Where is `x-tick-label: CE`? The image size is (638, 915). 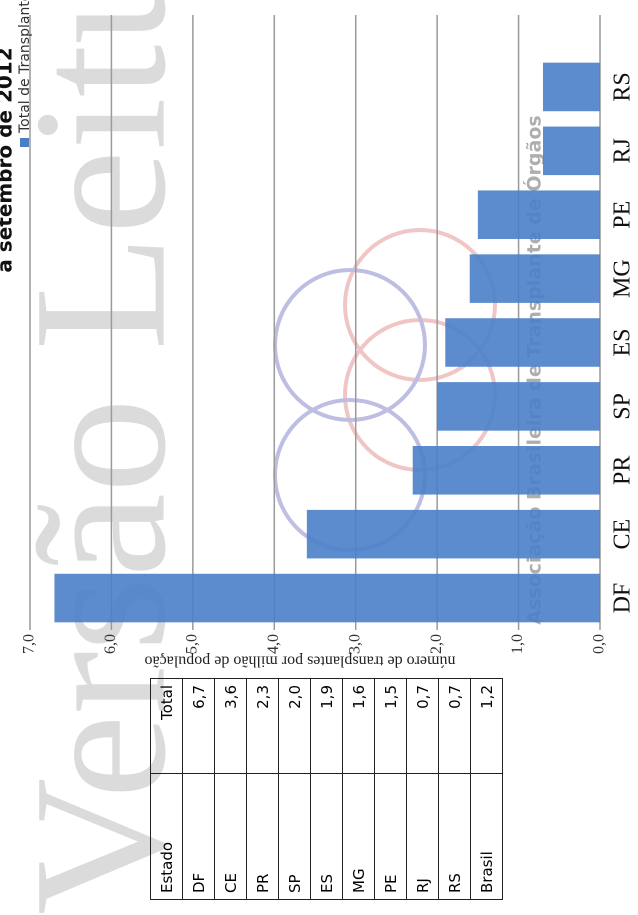 x-tick-label: CE is located at coordinates (623, 534).